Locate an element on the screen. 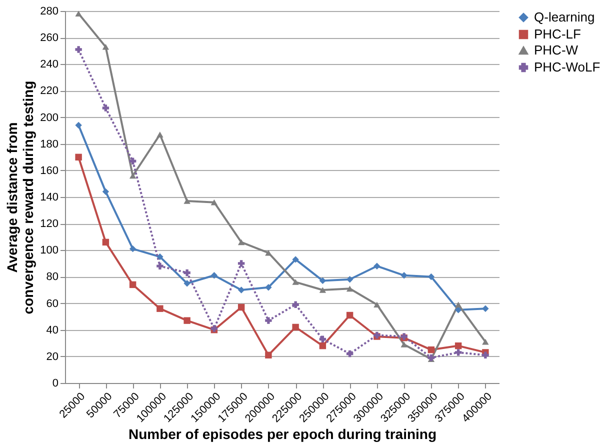 Image resolution: width=606 pixels, height=447 pixels. y-tick-label: 200 is located at coordinates (49, 118).